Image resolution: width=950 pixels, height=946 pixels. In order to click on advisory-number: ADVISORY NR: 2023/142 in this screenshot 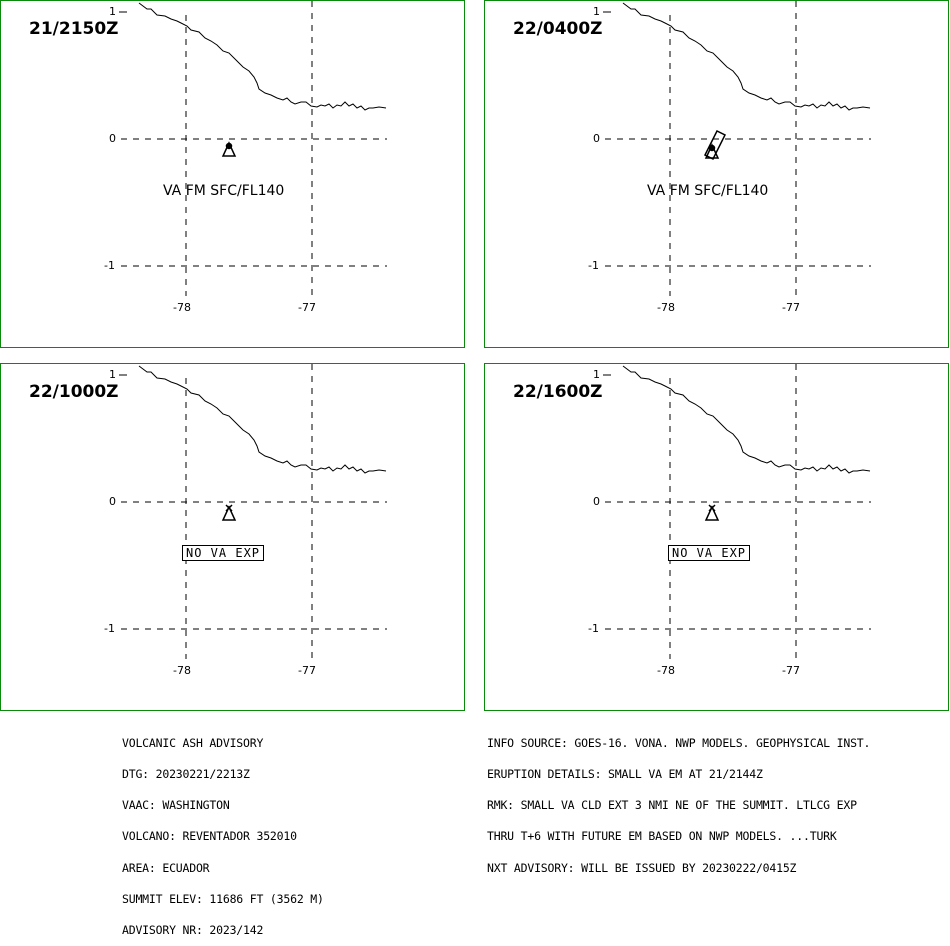, I will do `click(193, 930)`.